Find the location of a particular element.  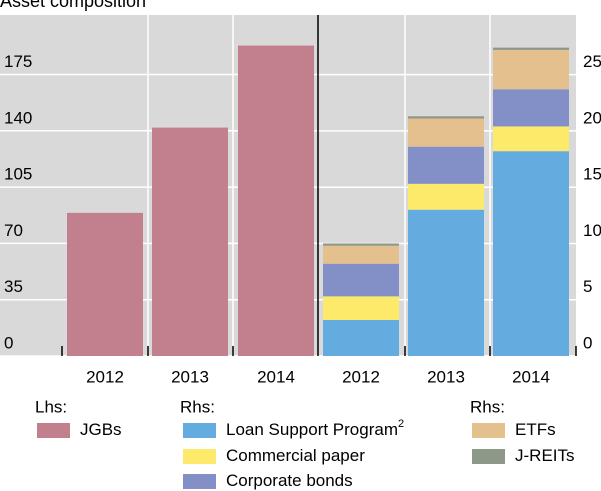

y-tick-label: 5 is located at coordinates (587, 286).